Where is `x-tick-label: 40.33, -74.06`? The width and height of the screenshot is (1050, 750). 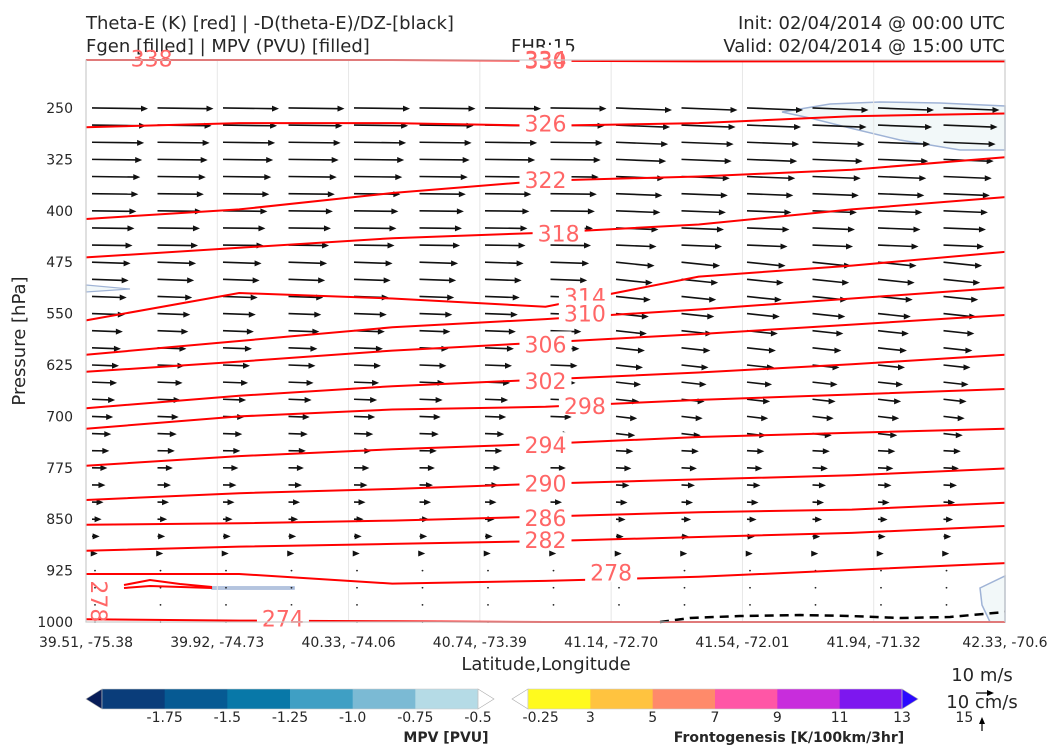
x-tick-label: 40.33, -74.06 is located at coordinates (349, 643).